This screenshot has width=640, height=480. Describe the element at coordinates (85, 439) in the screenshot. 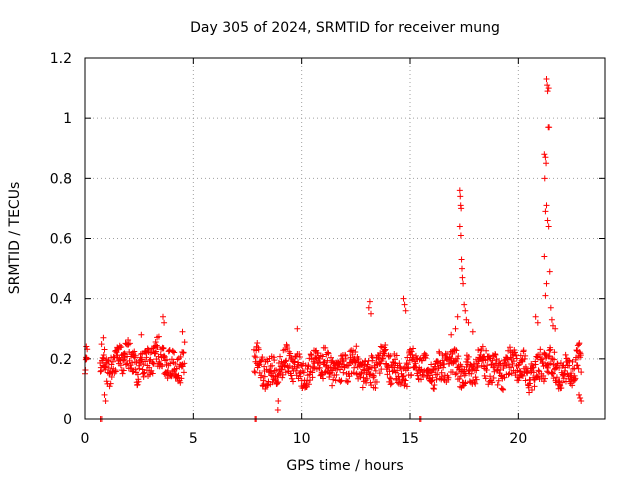

I see `x-tick-label: 0` at that location.